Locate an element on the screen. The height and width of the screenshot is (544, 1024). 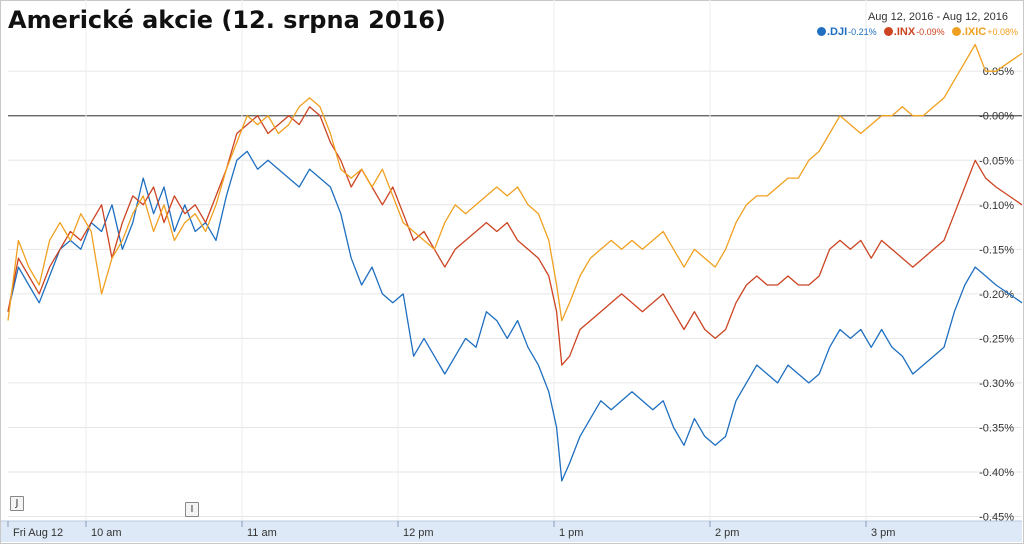
x-tick-label: 2 pm is located at coordinates (727, 533).